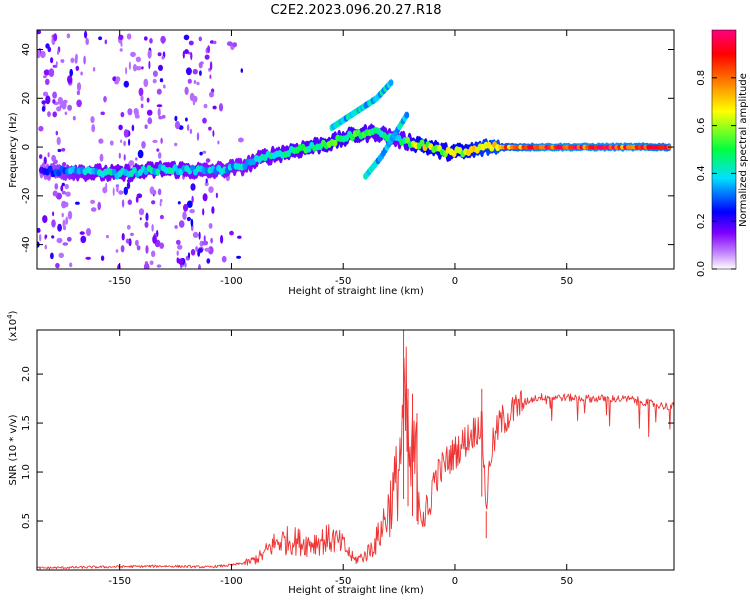 This screenshot has height=600, width=750. What do you see at coordinates (26, 196) in the screenshot?
I see `spectrogram-ytick-label: -20` at bounding box center [26, 196].